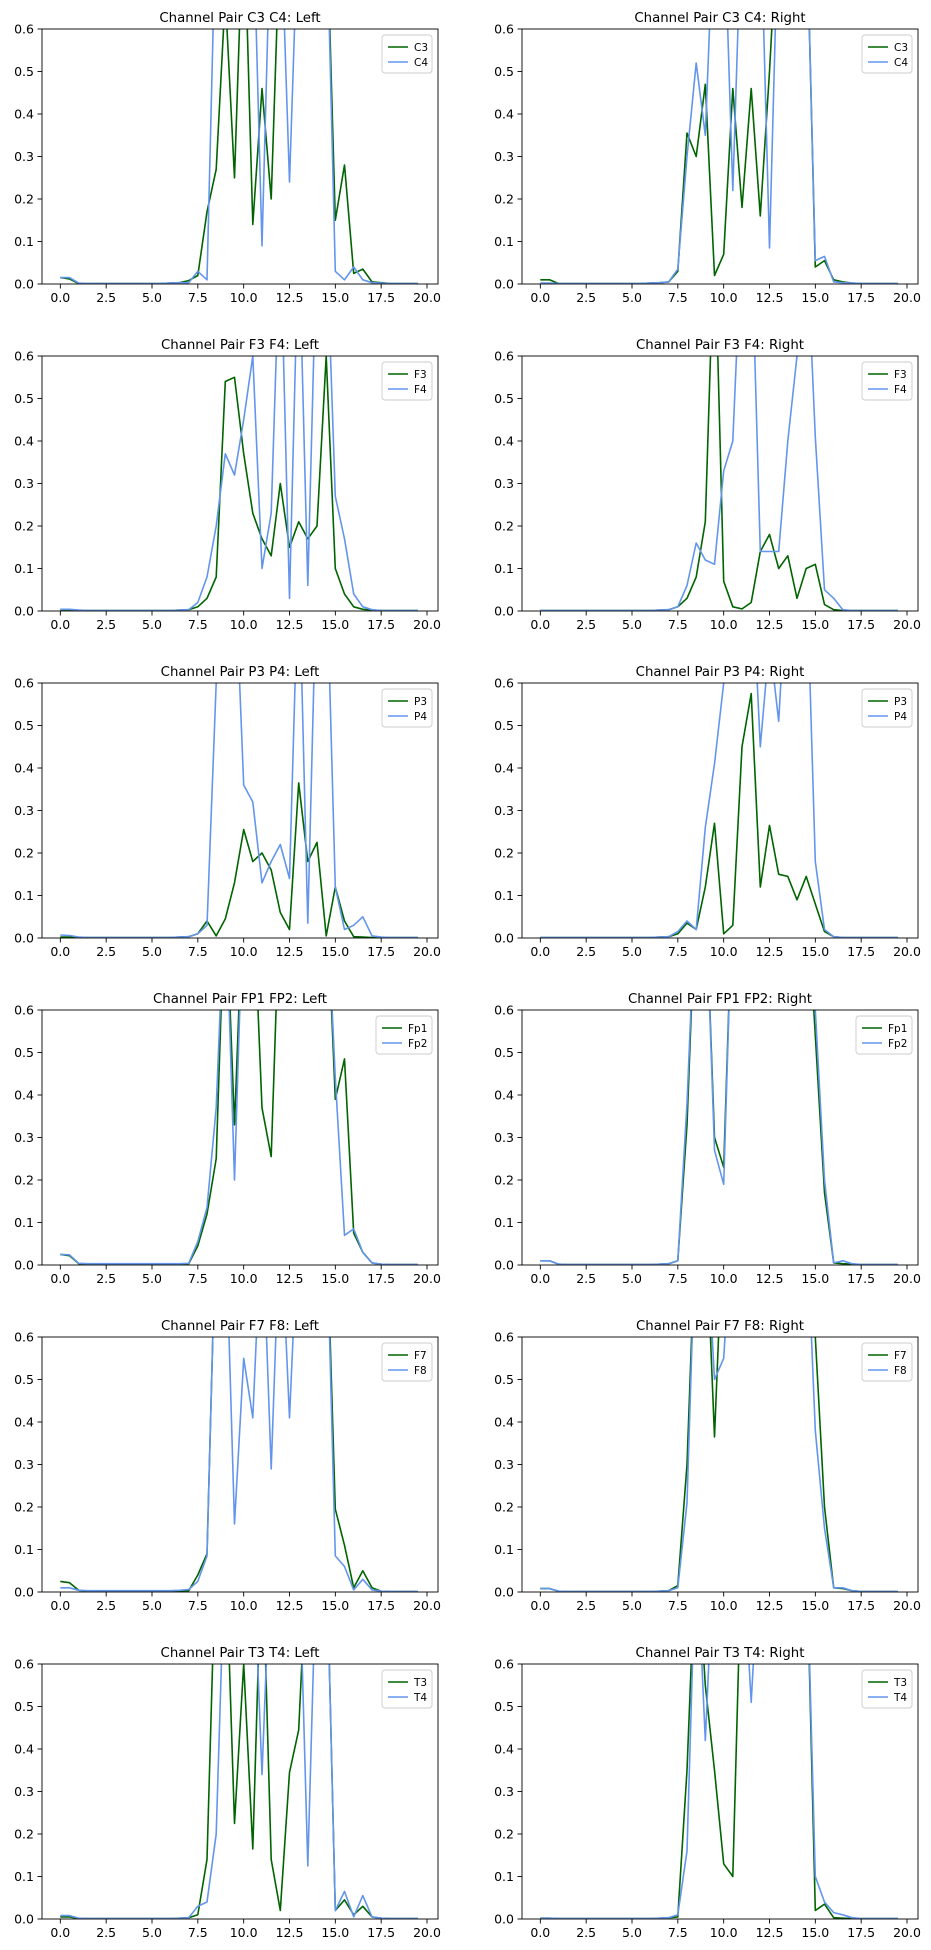 This screenshot has height=1950, width=931. What do you see at coordinates (240, 1653) in the screenshot?
I see `subplot-title: Channel Pair T3 T4: Left` at bounding box center [240, 1653].